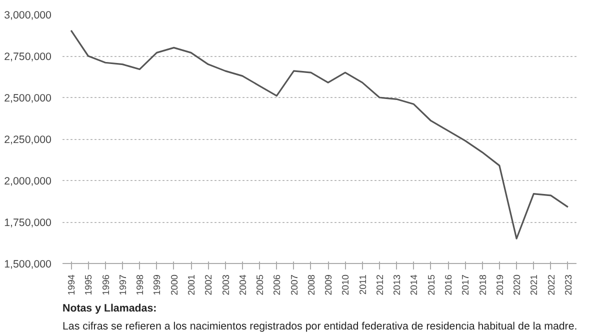 This screenshot has width=596, height=334. I want to click on x-tick-label: 1994, so click(71, 285).